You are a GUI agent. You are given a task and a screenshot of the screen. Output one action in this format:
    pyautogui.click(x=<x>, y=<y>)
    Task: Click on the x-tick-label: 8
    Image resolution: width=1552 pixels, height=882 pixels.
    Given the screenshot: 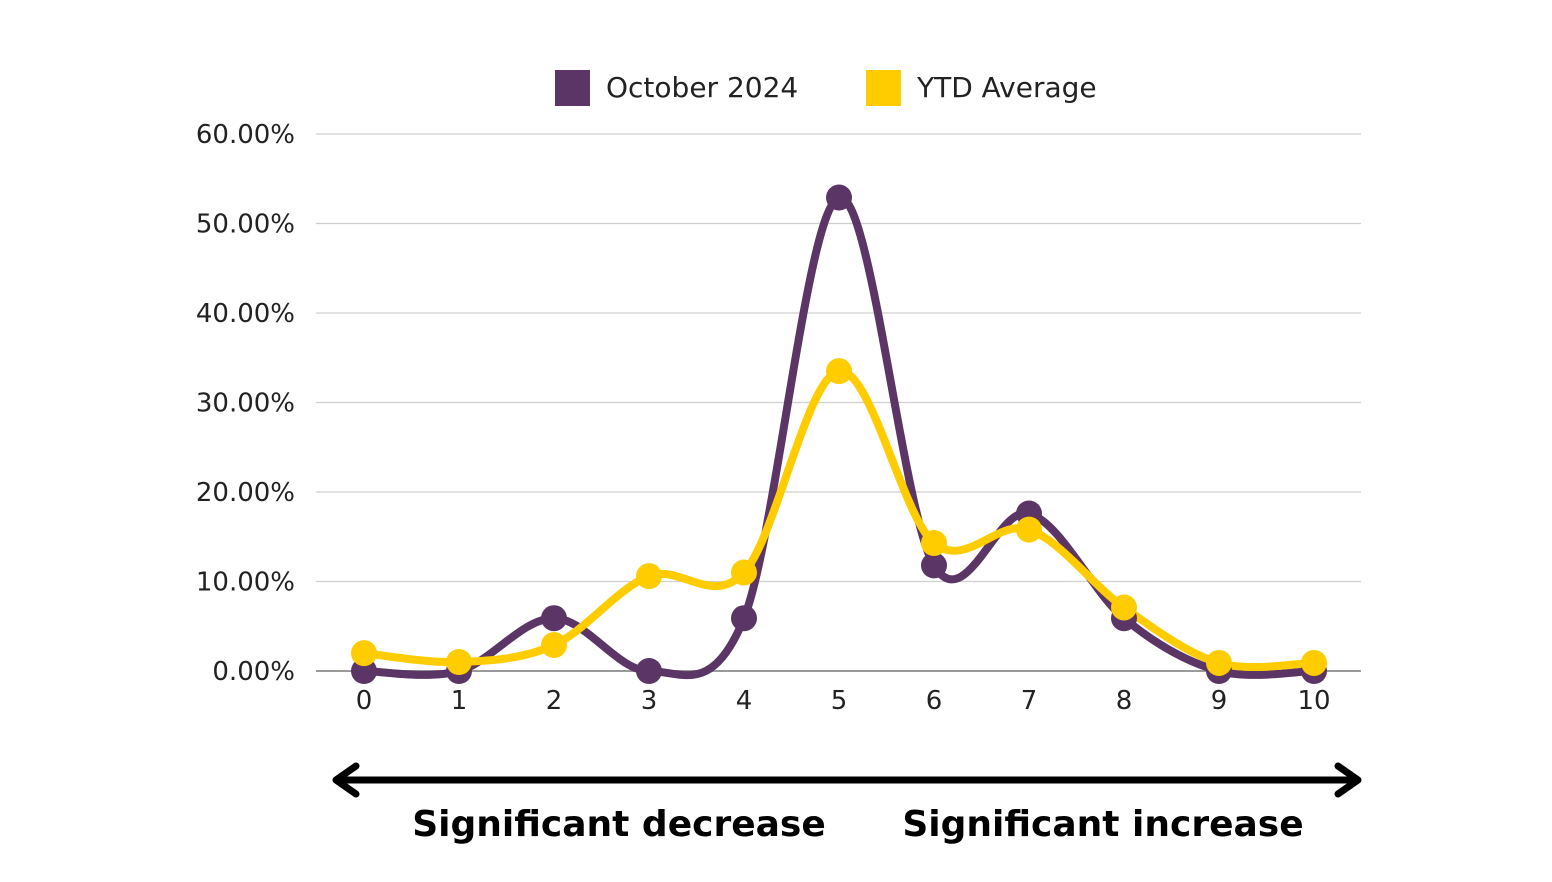 What is the action you would take?
    pyautogui.click(x=1124, y=701)
    